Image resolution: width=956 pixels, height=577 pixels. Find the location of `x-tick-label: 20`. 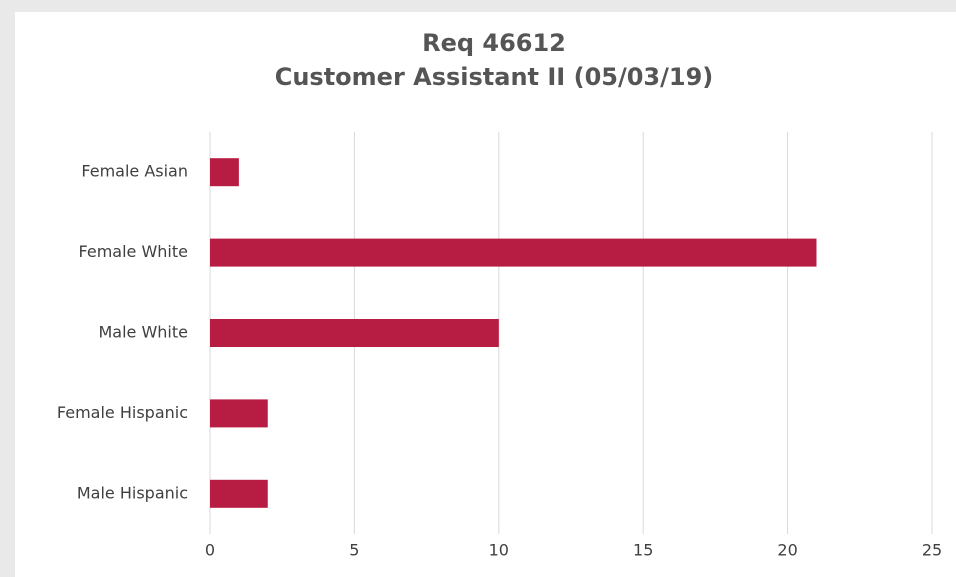

x-tick-label: 20 is located at coordinates (787, 550).